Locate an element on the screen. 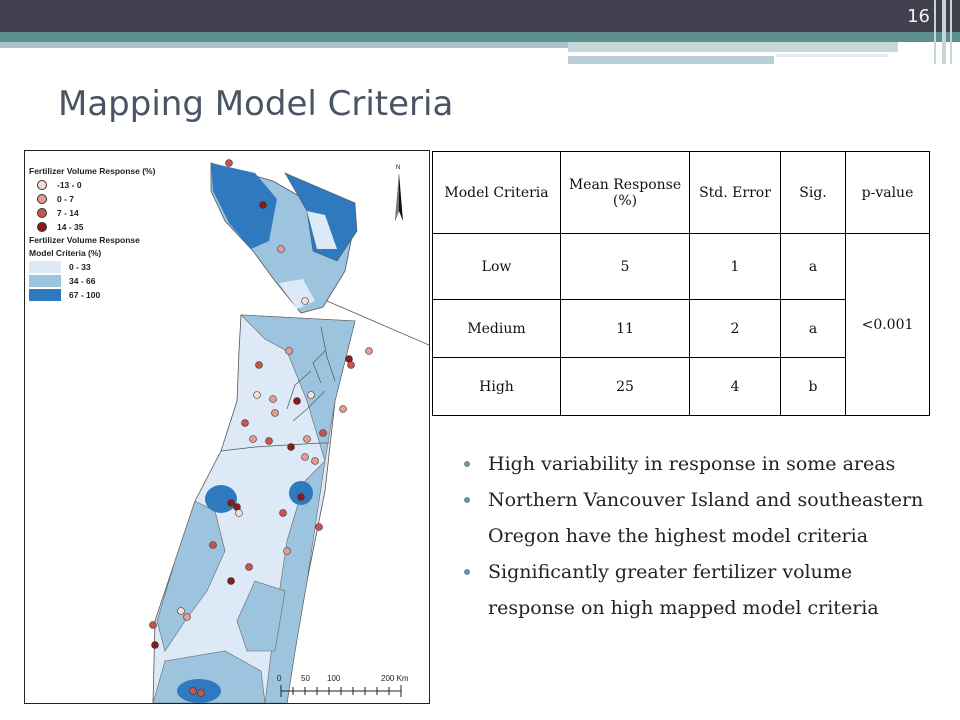  scale-label: 0 is located at coordinates (279, 678).